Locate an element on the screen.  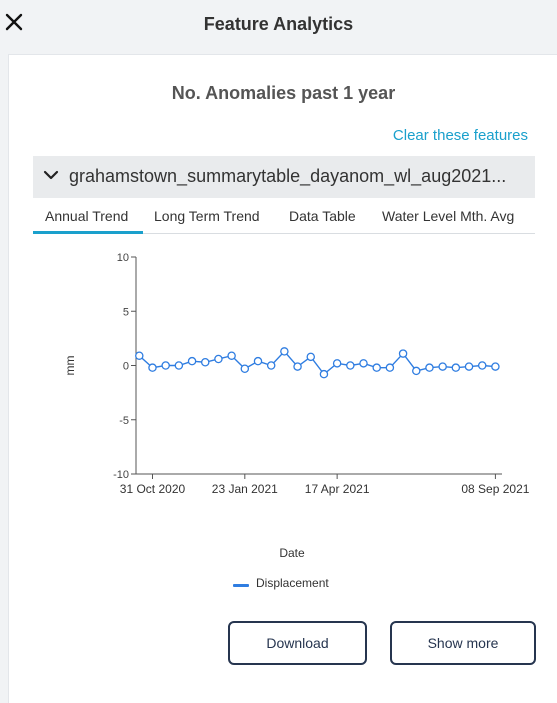
chevron-down-icon is located at coordinates (51, 175).